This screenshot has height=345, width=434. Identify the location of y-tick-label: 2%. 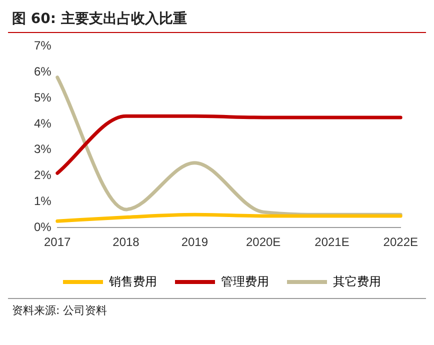
(43, 175).